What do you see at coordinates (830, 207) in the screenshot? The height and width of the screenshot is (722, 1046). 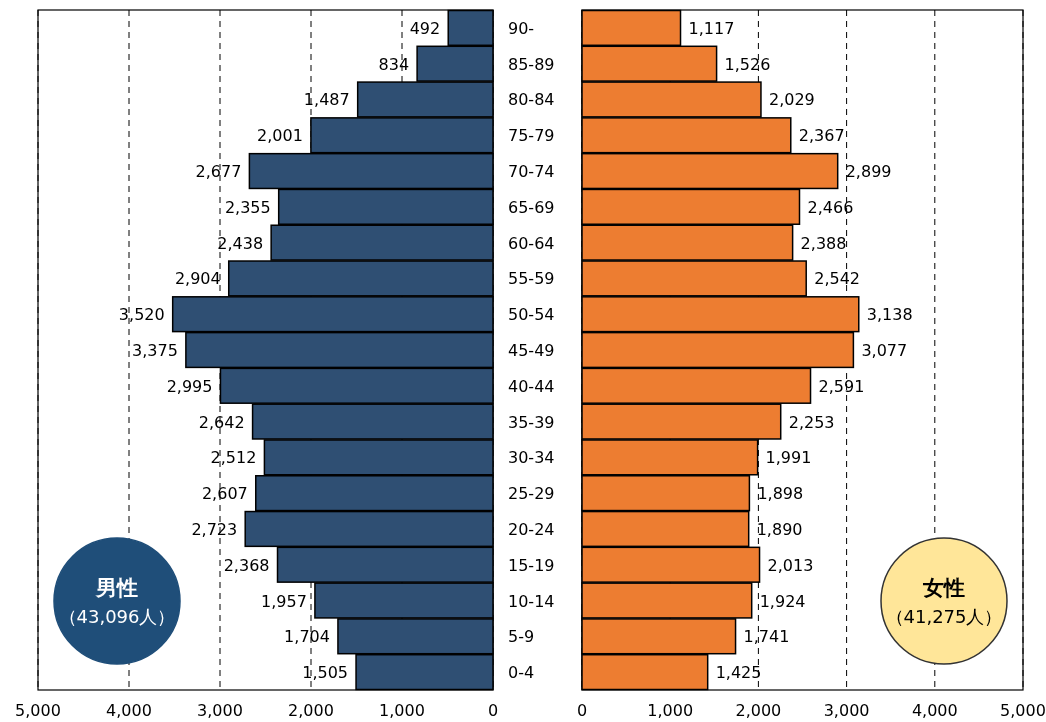 I see `data-label: 2,466` at bounding box center [830, 207].